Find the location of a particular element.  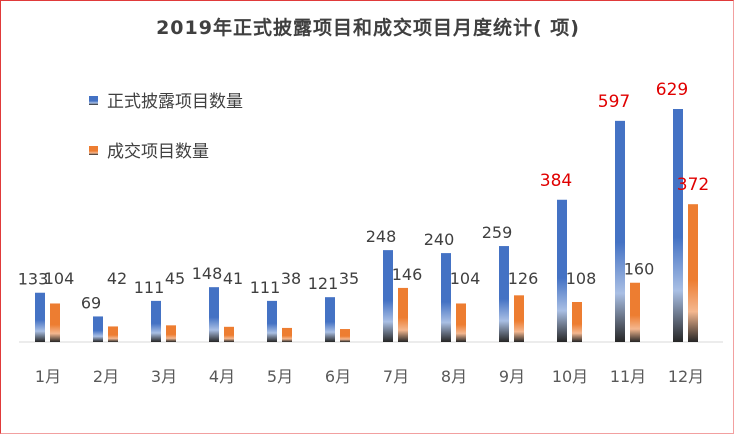

data-label-disclosed-8: 240 is located at coordinates (439, 239).